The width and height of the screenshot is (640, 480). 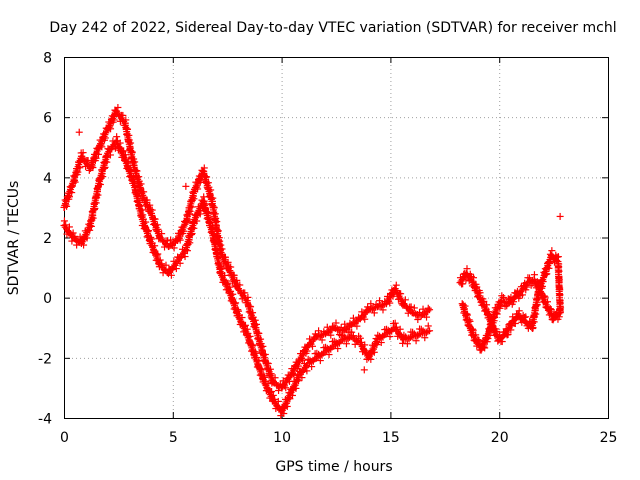 I want to click on y-tick-label: 4, so click(x=47, y=179).